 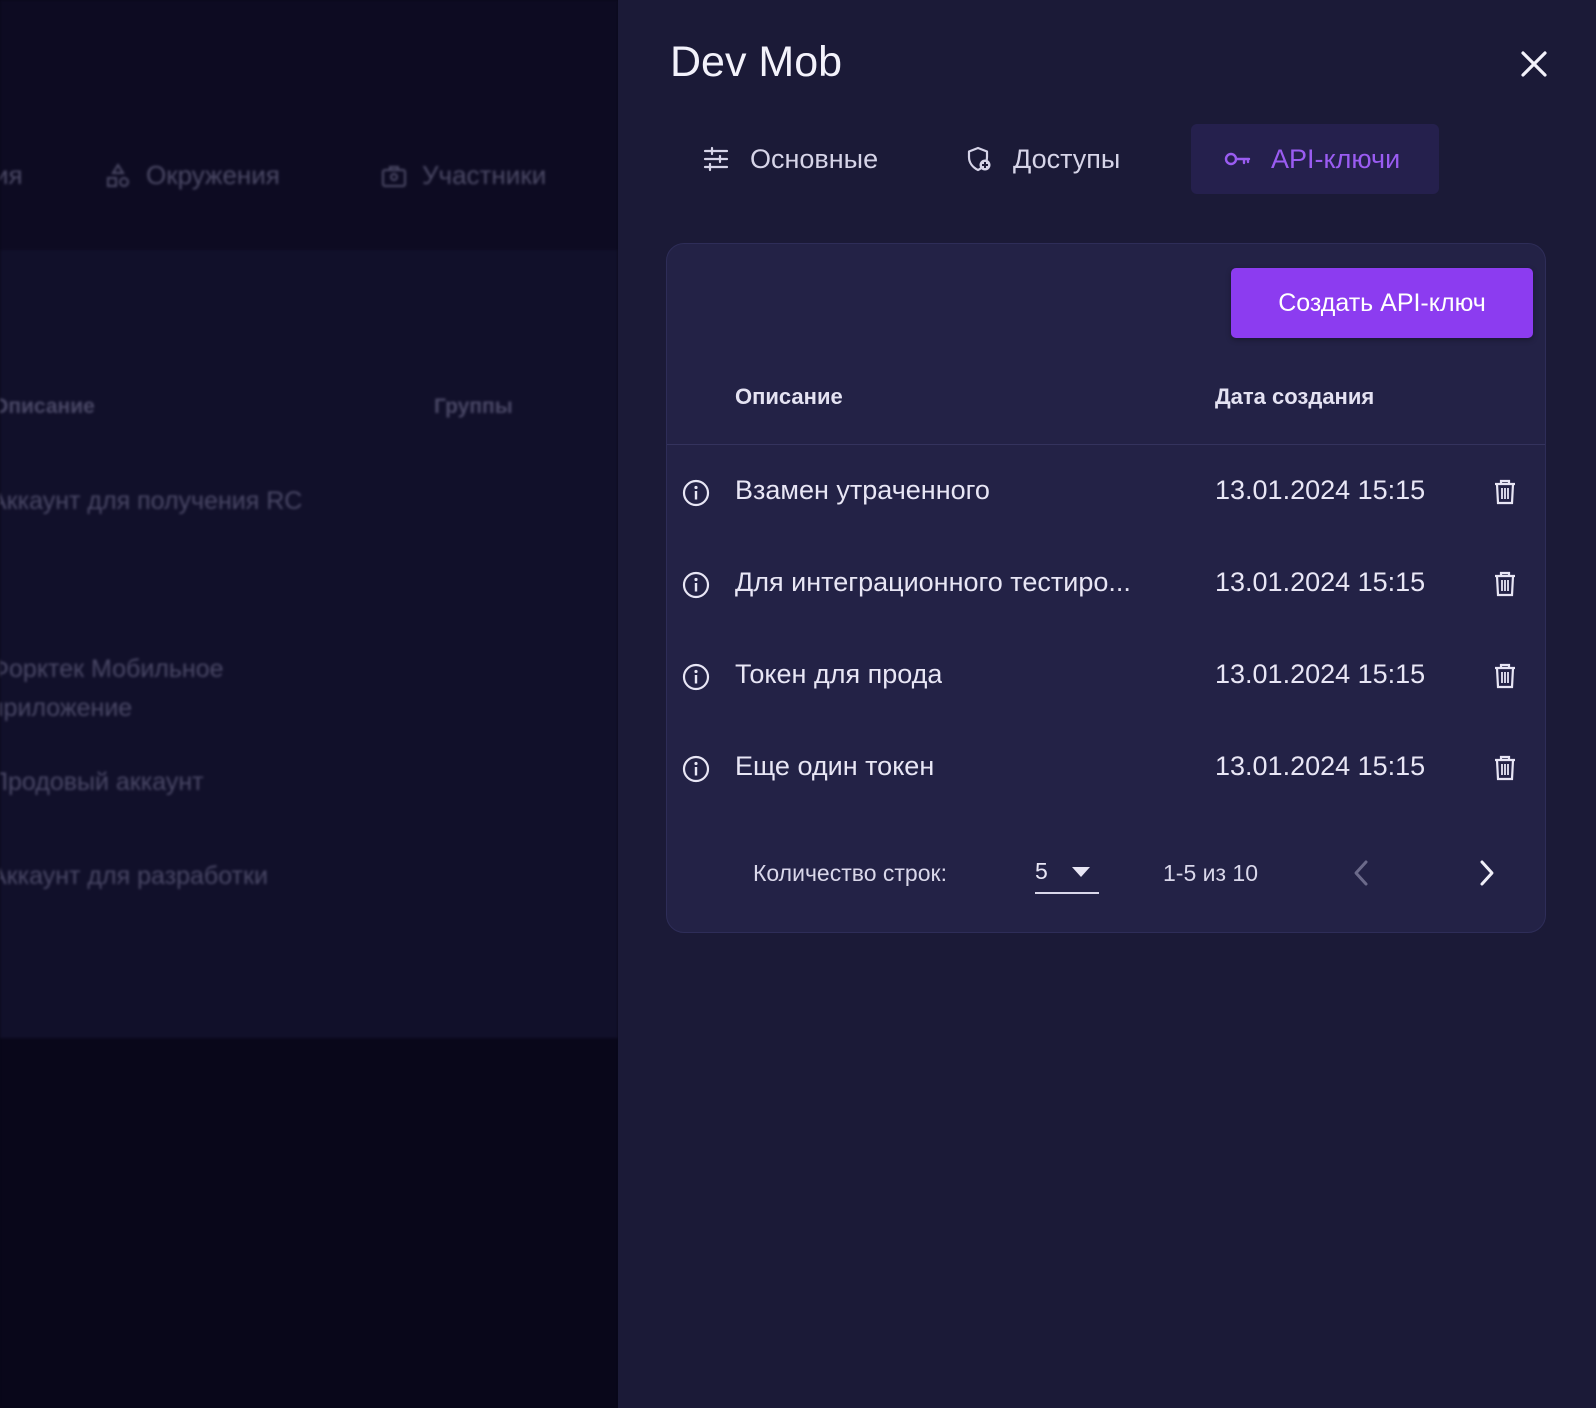 I want to click on background-tab-bar: ия Окружения Участники, so click(x=309, y=125).